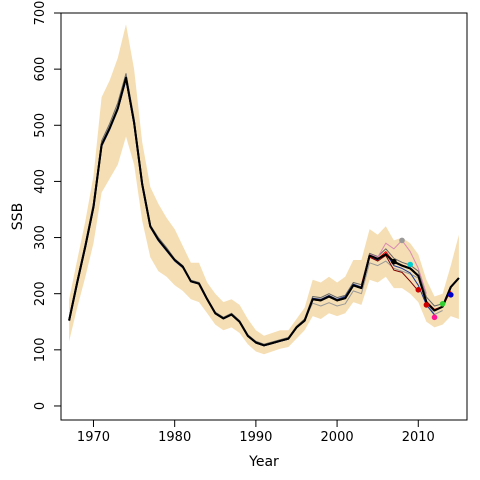  I want to click on x-tick-label: 1970, so click(93, 437).